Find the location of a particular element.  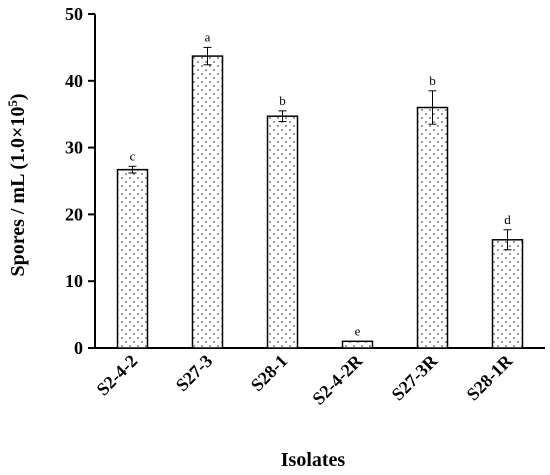

y-axis-title: Spores / mL (1.0×105) is located at coordinates (17, 184).